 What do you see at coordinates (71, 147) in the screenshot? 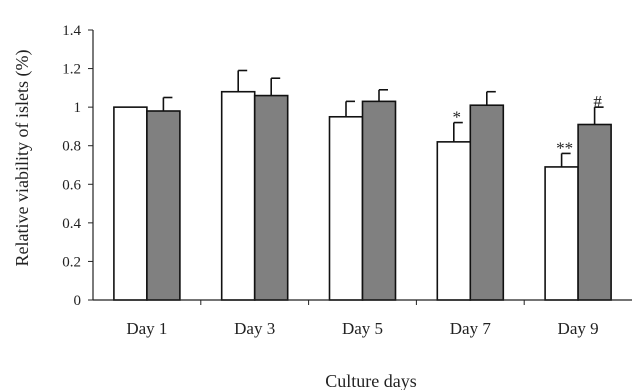
I see `y-tick-label: 0.8` at bounding box center [71, 147].